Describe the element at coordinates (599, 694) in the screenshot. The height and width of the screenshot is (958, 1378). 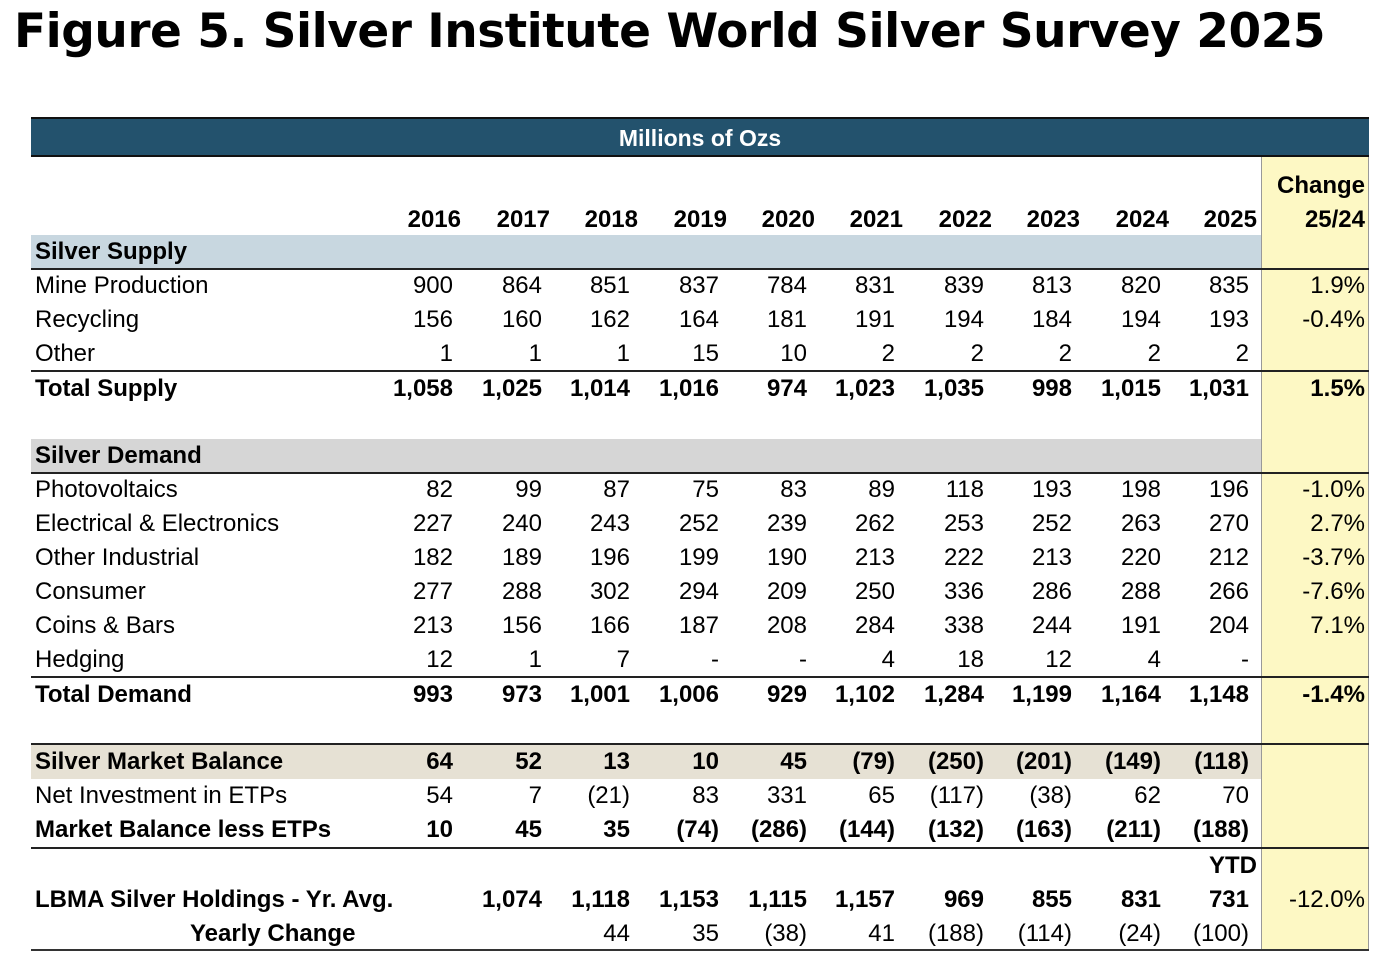
I see `cell-2018: 1,001` at that location.